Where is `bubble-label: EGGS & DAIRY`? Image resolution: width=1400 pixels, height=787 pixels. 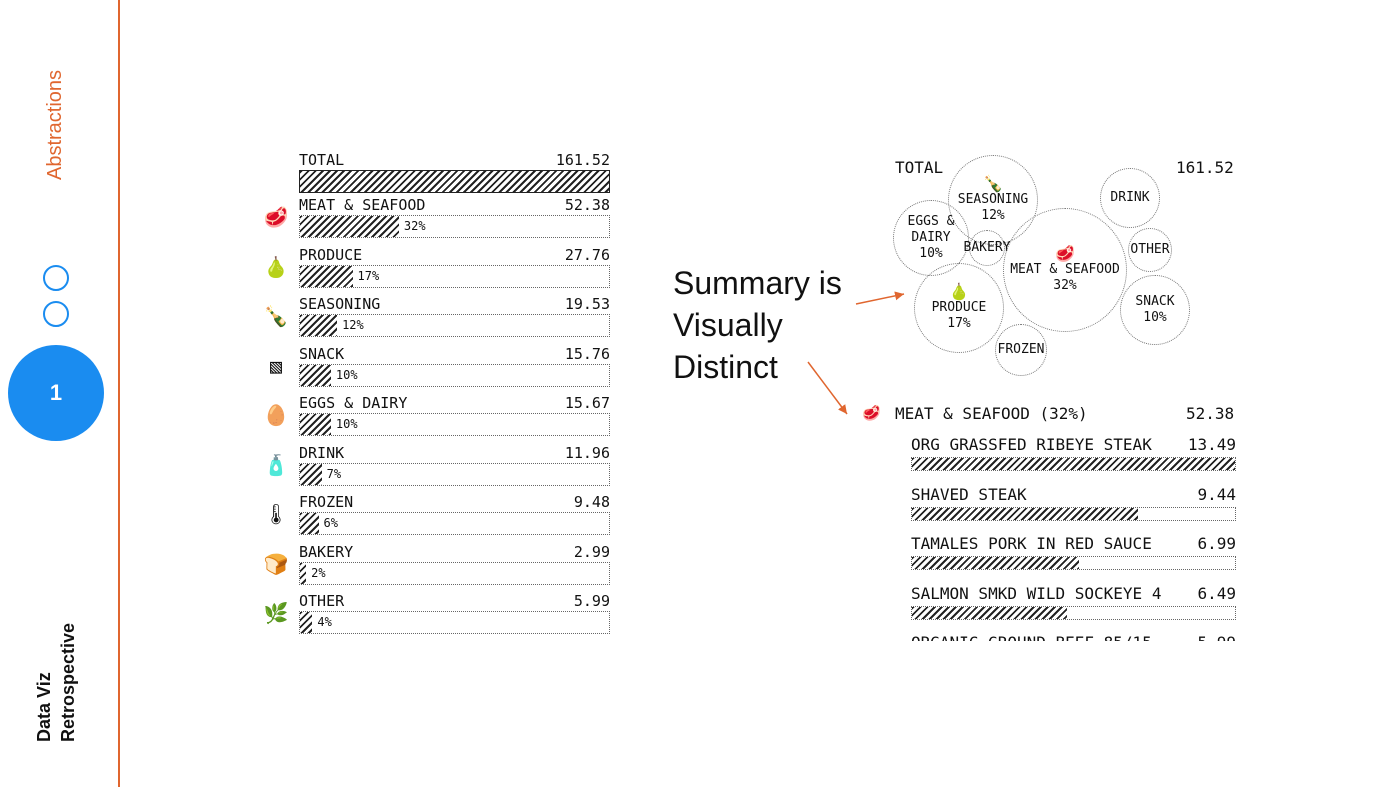
bubble-label: EGGS & DAIRY is located at coordinates (931, 229).